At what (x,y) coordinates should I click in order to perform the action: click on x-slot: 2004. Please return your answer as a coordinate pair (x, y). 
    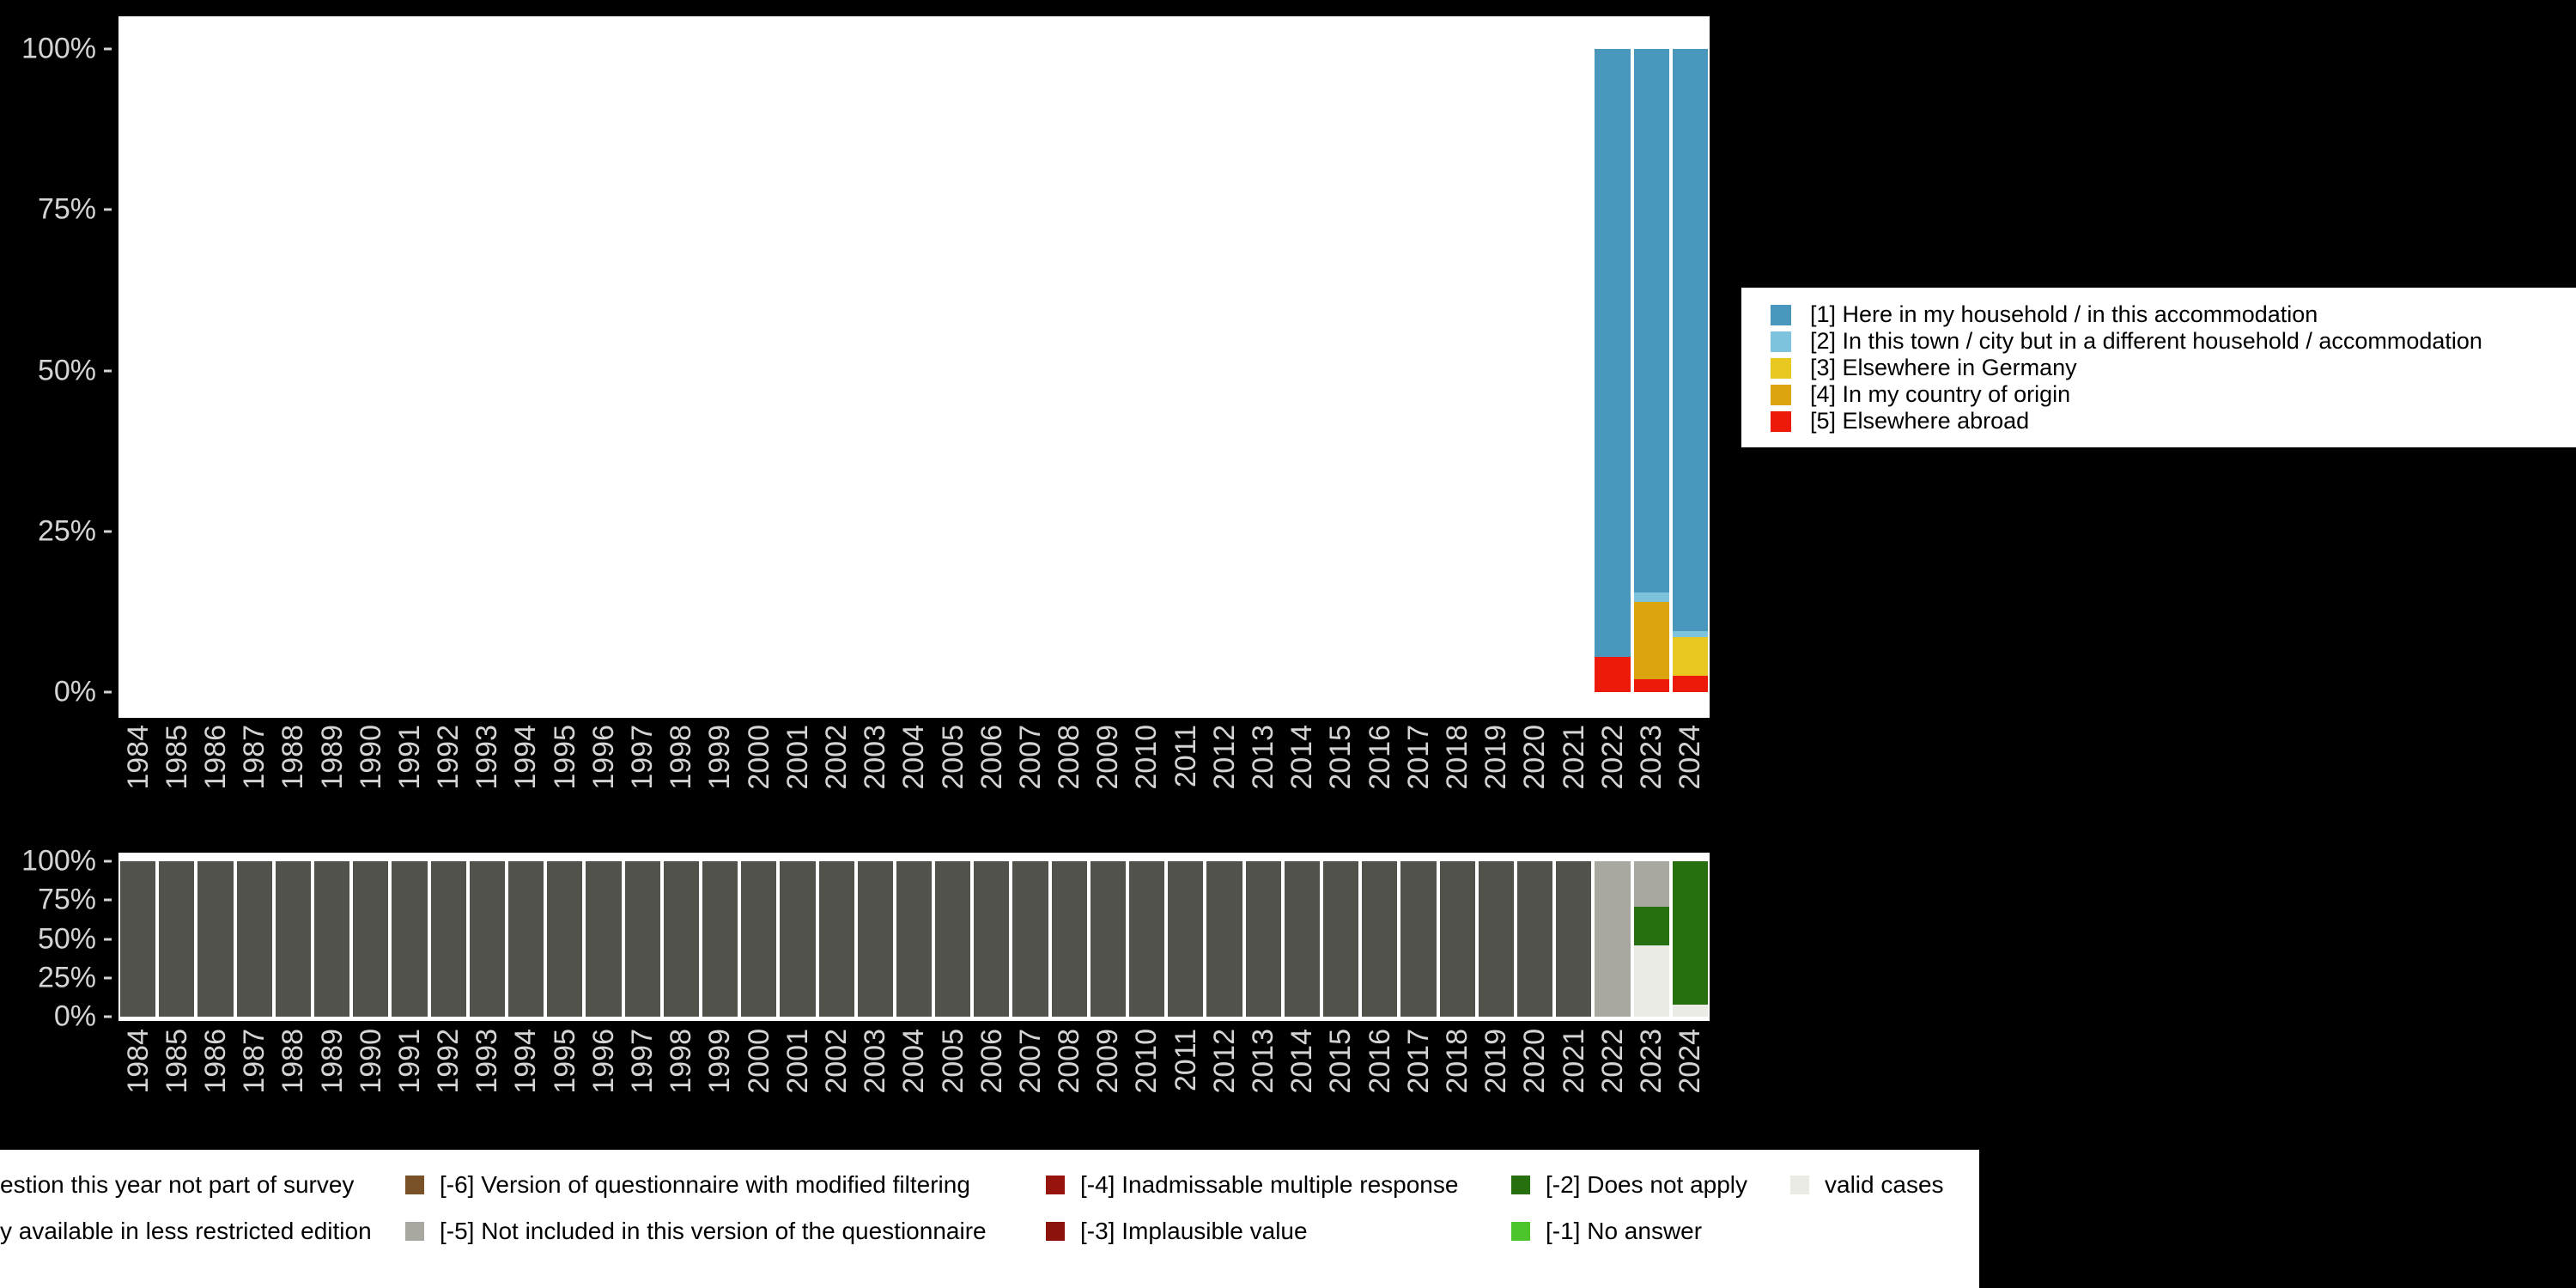
    Looking at the image, I should click on (914, 780).